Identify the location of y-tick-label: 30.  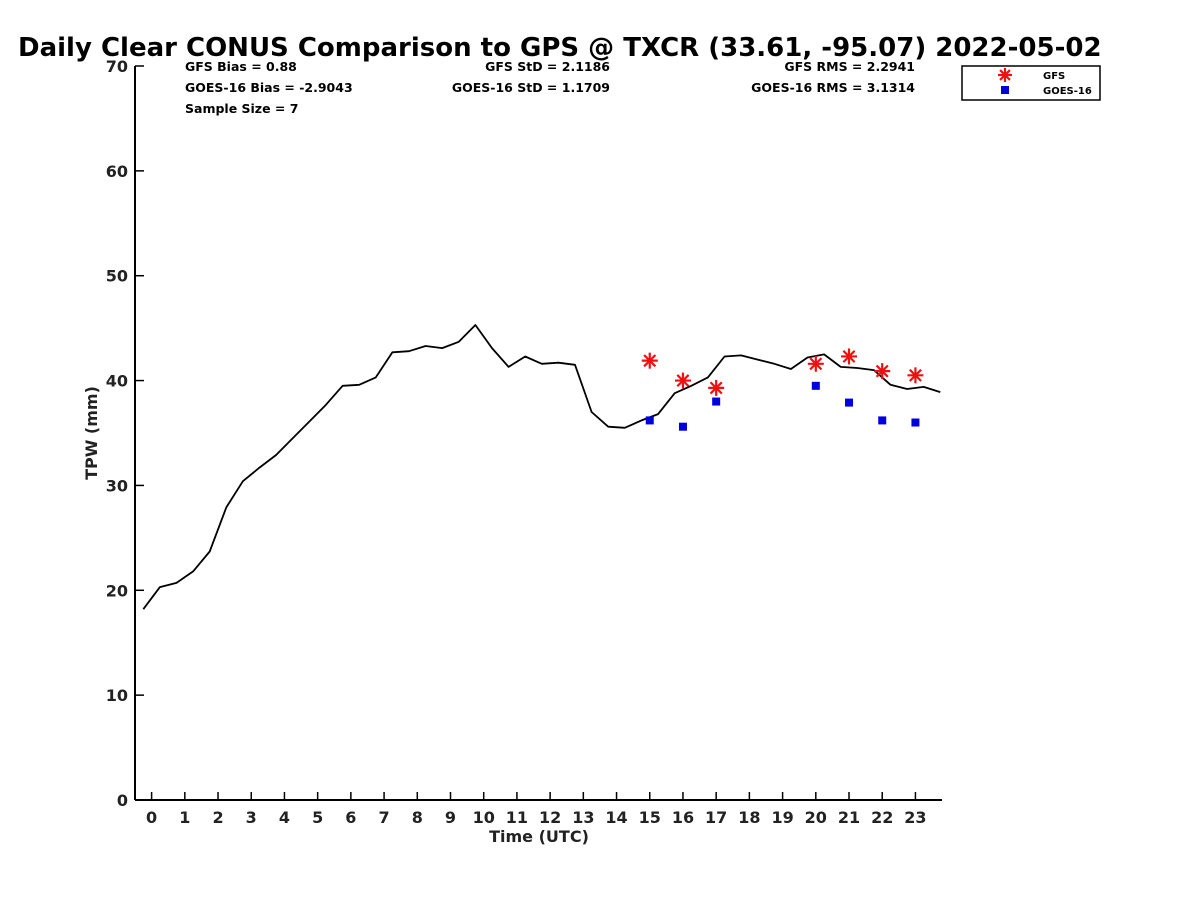
(117, 485).